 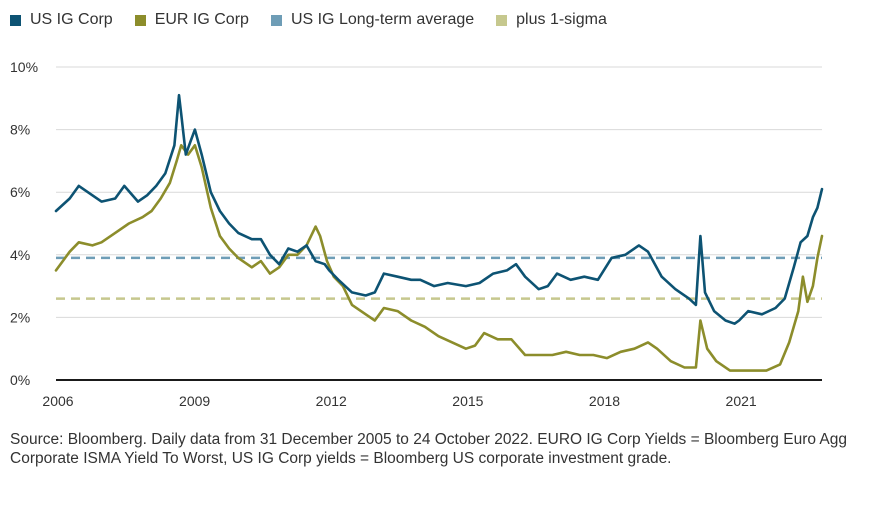 What do you see at coordinates (502, 20) in the screenshot?
I see `legend-swatch-plus-1-sigma` at bounding box center [502, 20].